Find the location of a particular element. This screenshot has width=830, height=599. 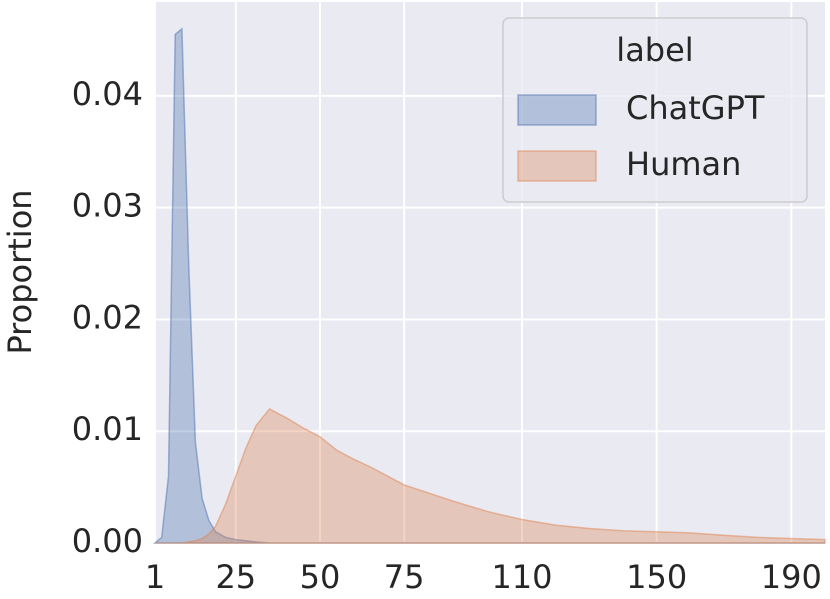

x-tick-label: 75 is located at coordinates (404, 577).